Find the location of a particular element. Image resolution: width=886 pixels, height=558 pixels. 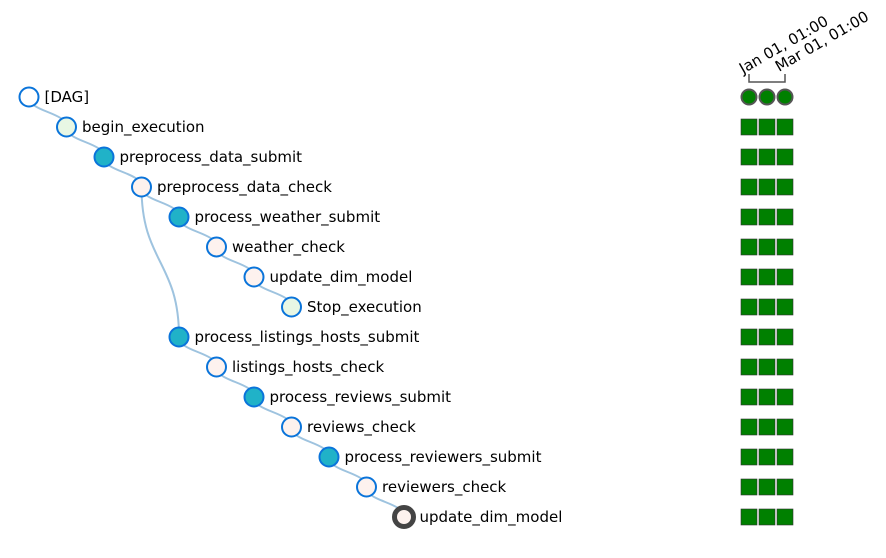

task-node: process_reviewers_submit is located at coordinates (430, 457).